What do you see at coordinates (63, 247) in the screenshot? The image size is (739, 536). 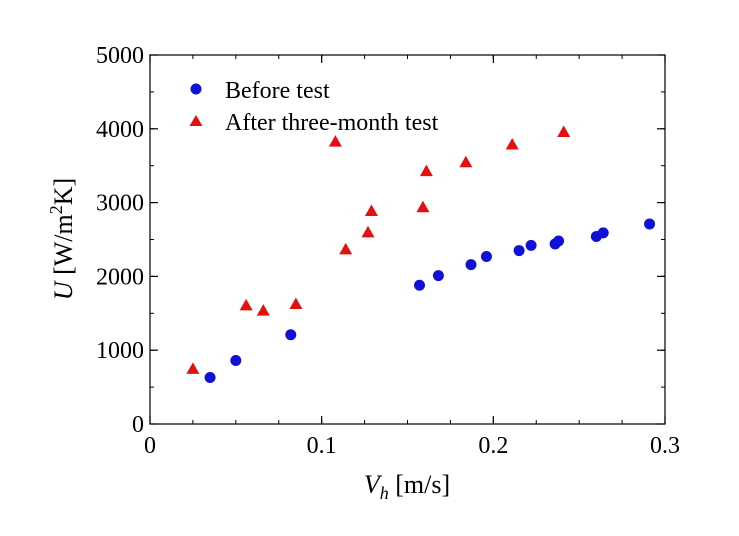 I see `y-axis-unit-pre: [W/m` at bounding box center [63, 247].